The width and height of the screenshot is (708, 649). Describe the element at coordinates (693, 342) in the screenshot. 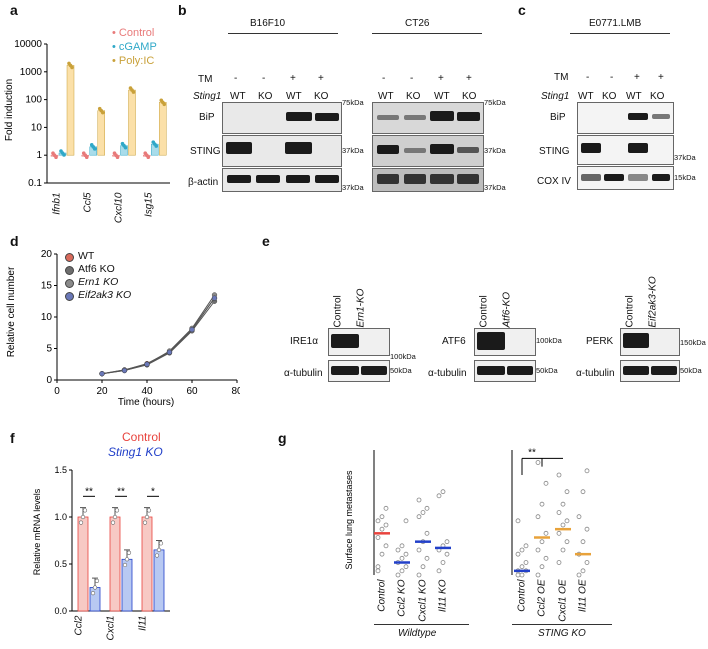

I see `e-mw-150: 150kDa` at that location.